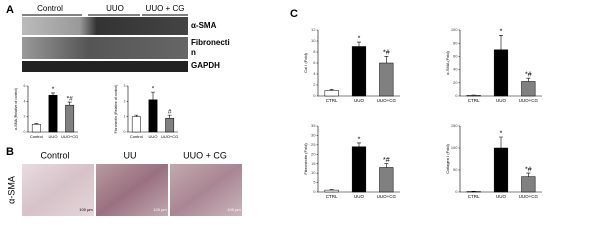 This screenshot has width=595, height=240. What do you see at coordinates (54, 155) in the screenshot?
I see `histology-group: Control` at bounding box center [54, 155].